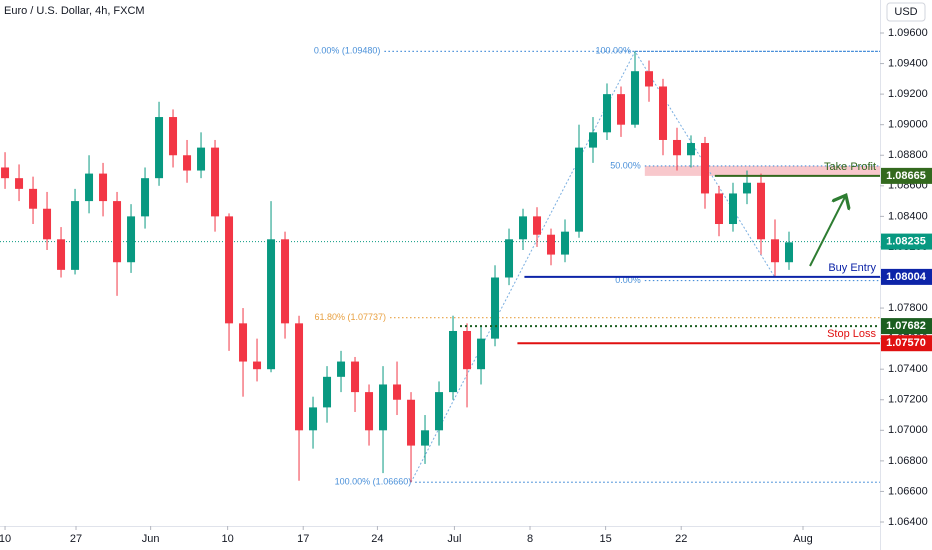 This screenshot has width=932, height=550. I want to click on x-tick-label: Aug, so click(803, 539).